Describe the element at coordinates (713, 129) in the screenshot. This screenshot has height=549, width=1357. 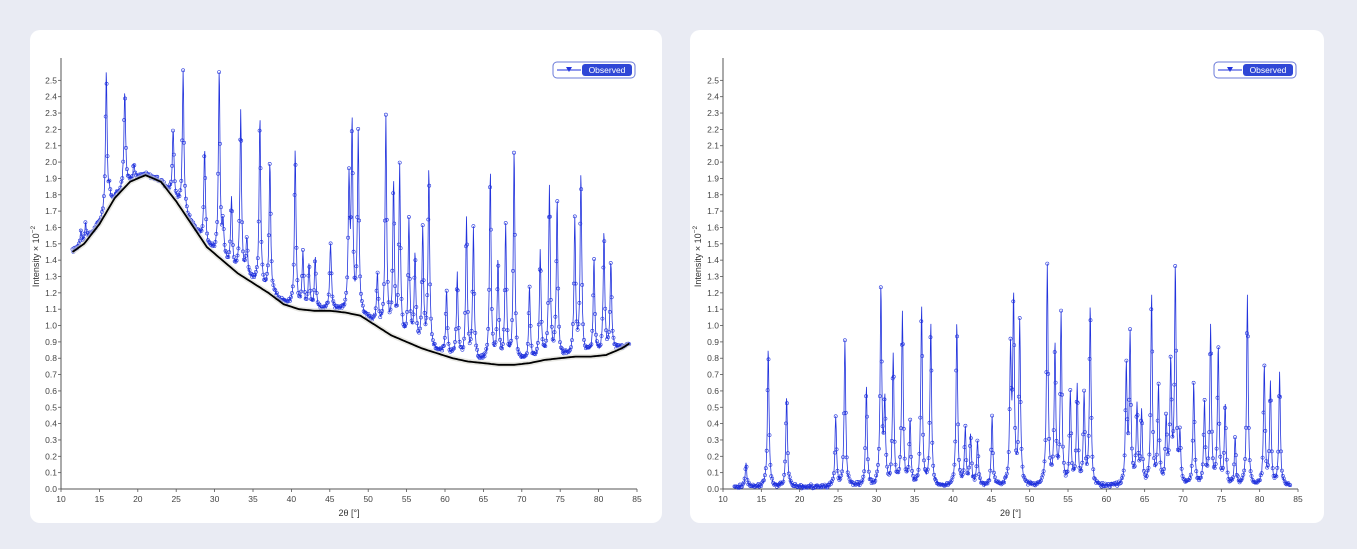
I see `y-tick-label: 2.2` at that location.